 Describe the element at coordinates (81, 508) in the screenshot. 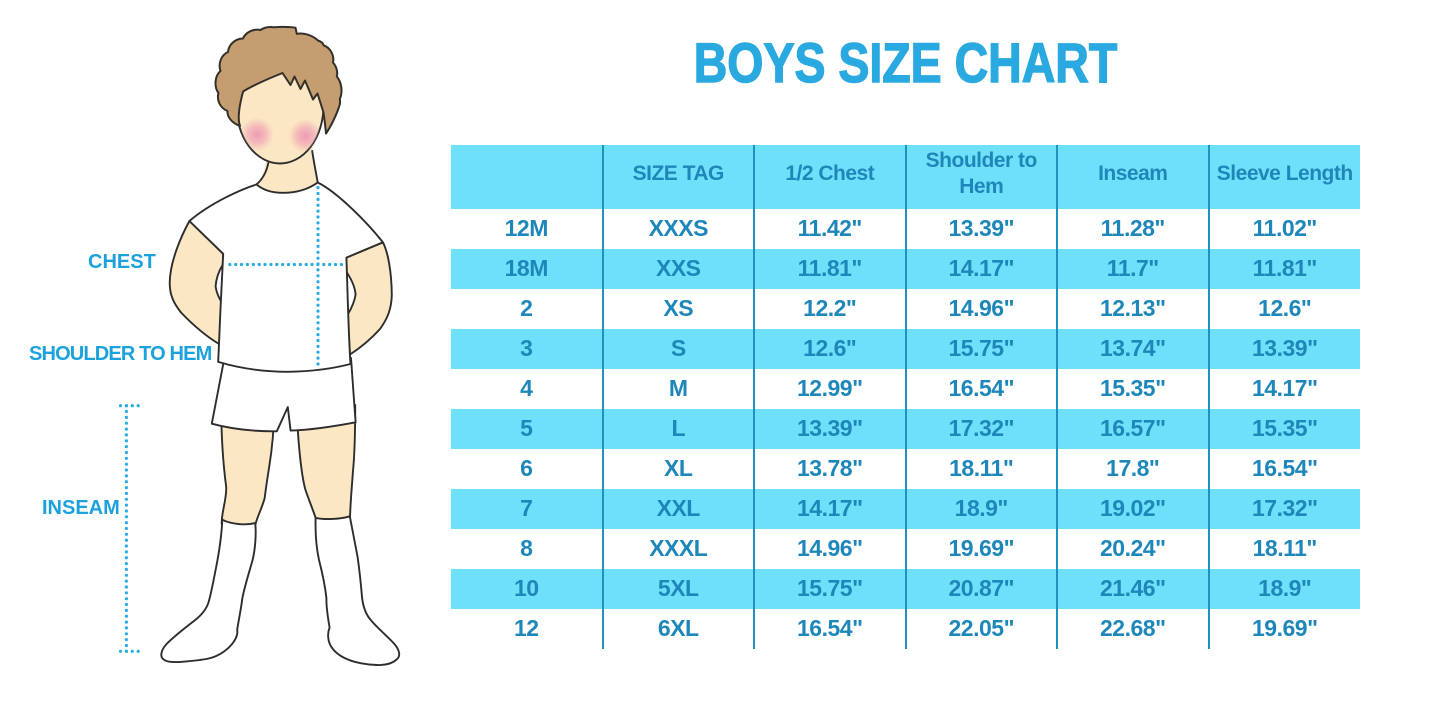

I see `svg-text: INSEAM` at that location.